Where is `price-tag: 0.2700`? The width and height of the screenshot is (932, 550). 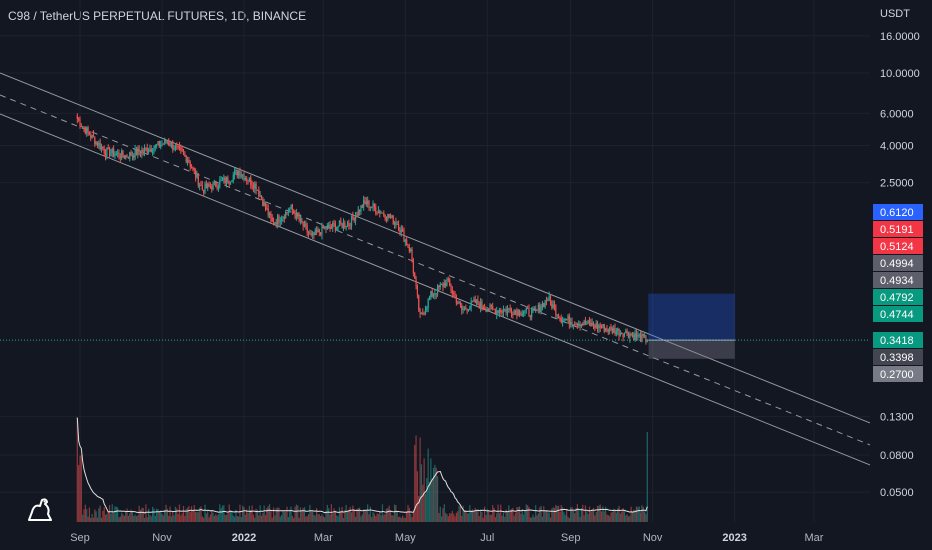 price-tag: 0.2700 is located at coordinates (898, 374).